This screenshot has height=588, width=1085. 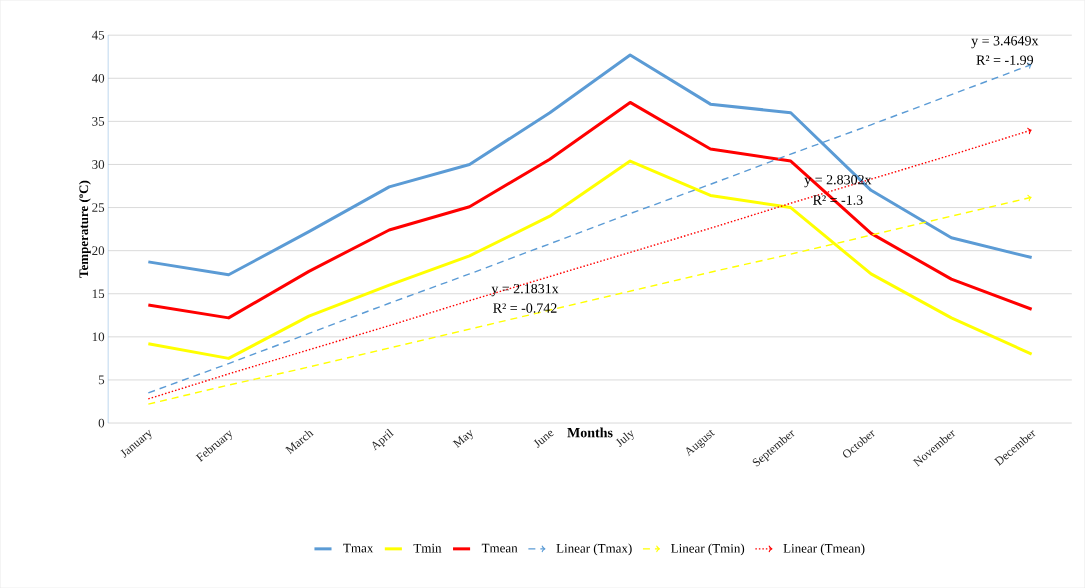 I want to click on y-tick-label: 20, so click(x=98, y=250).